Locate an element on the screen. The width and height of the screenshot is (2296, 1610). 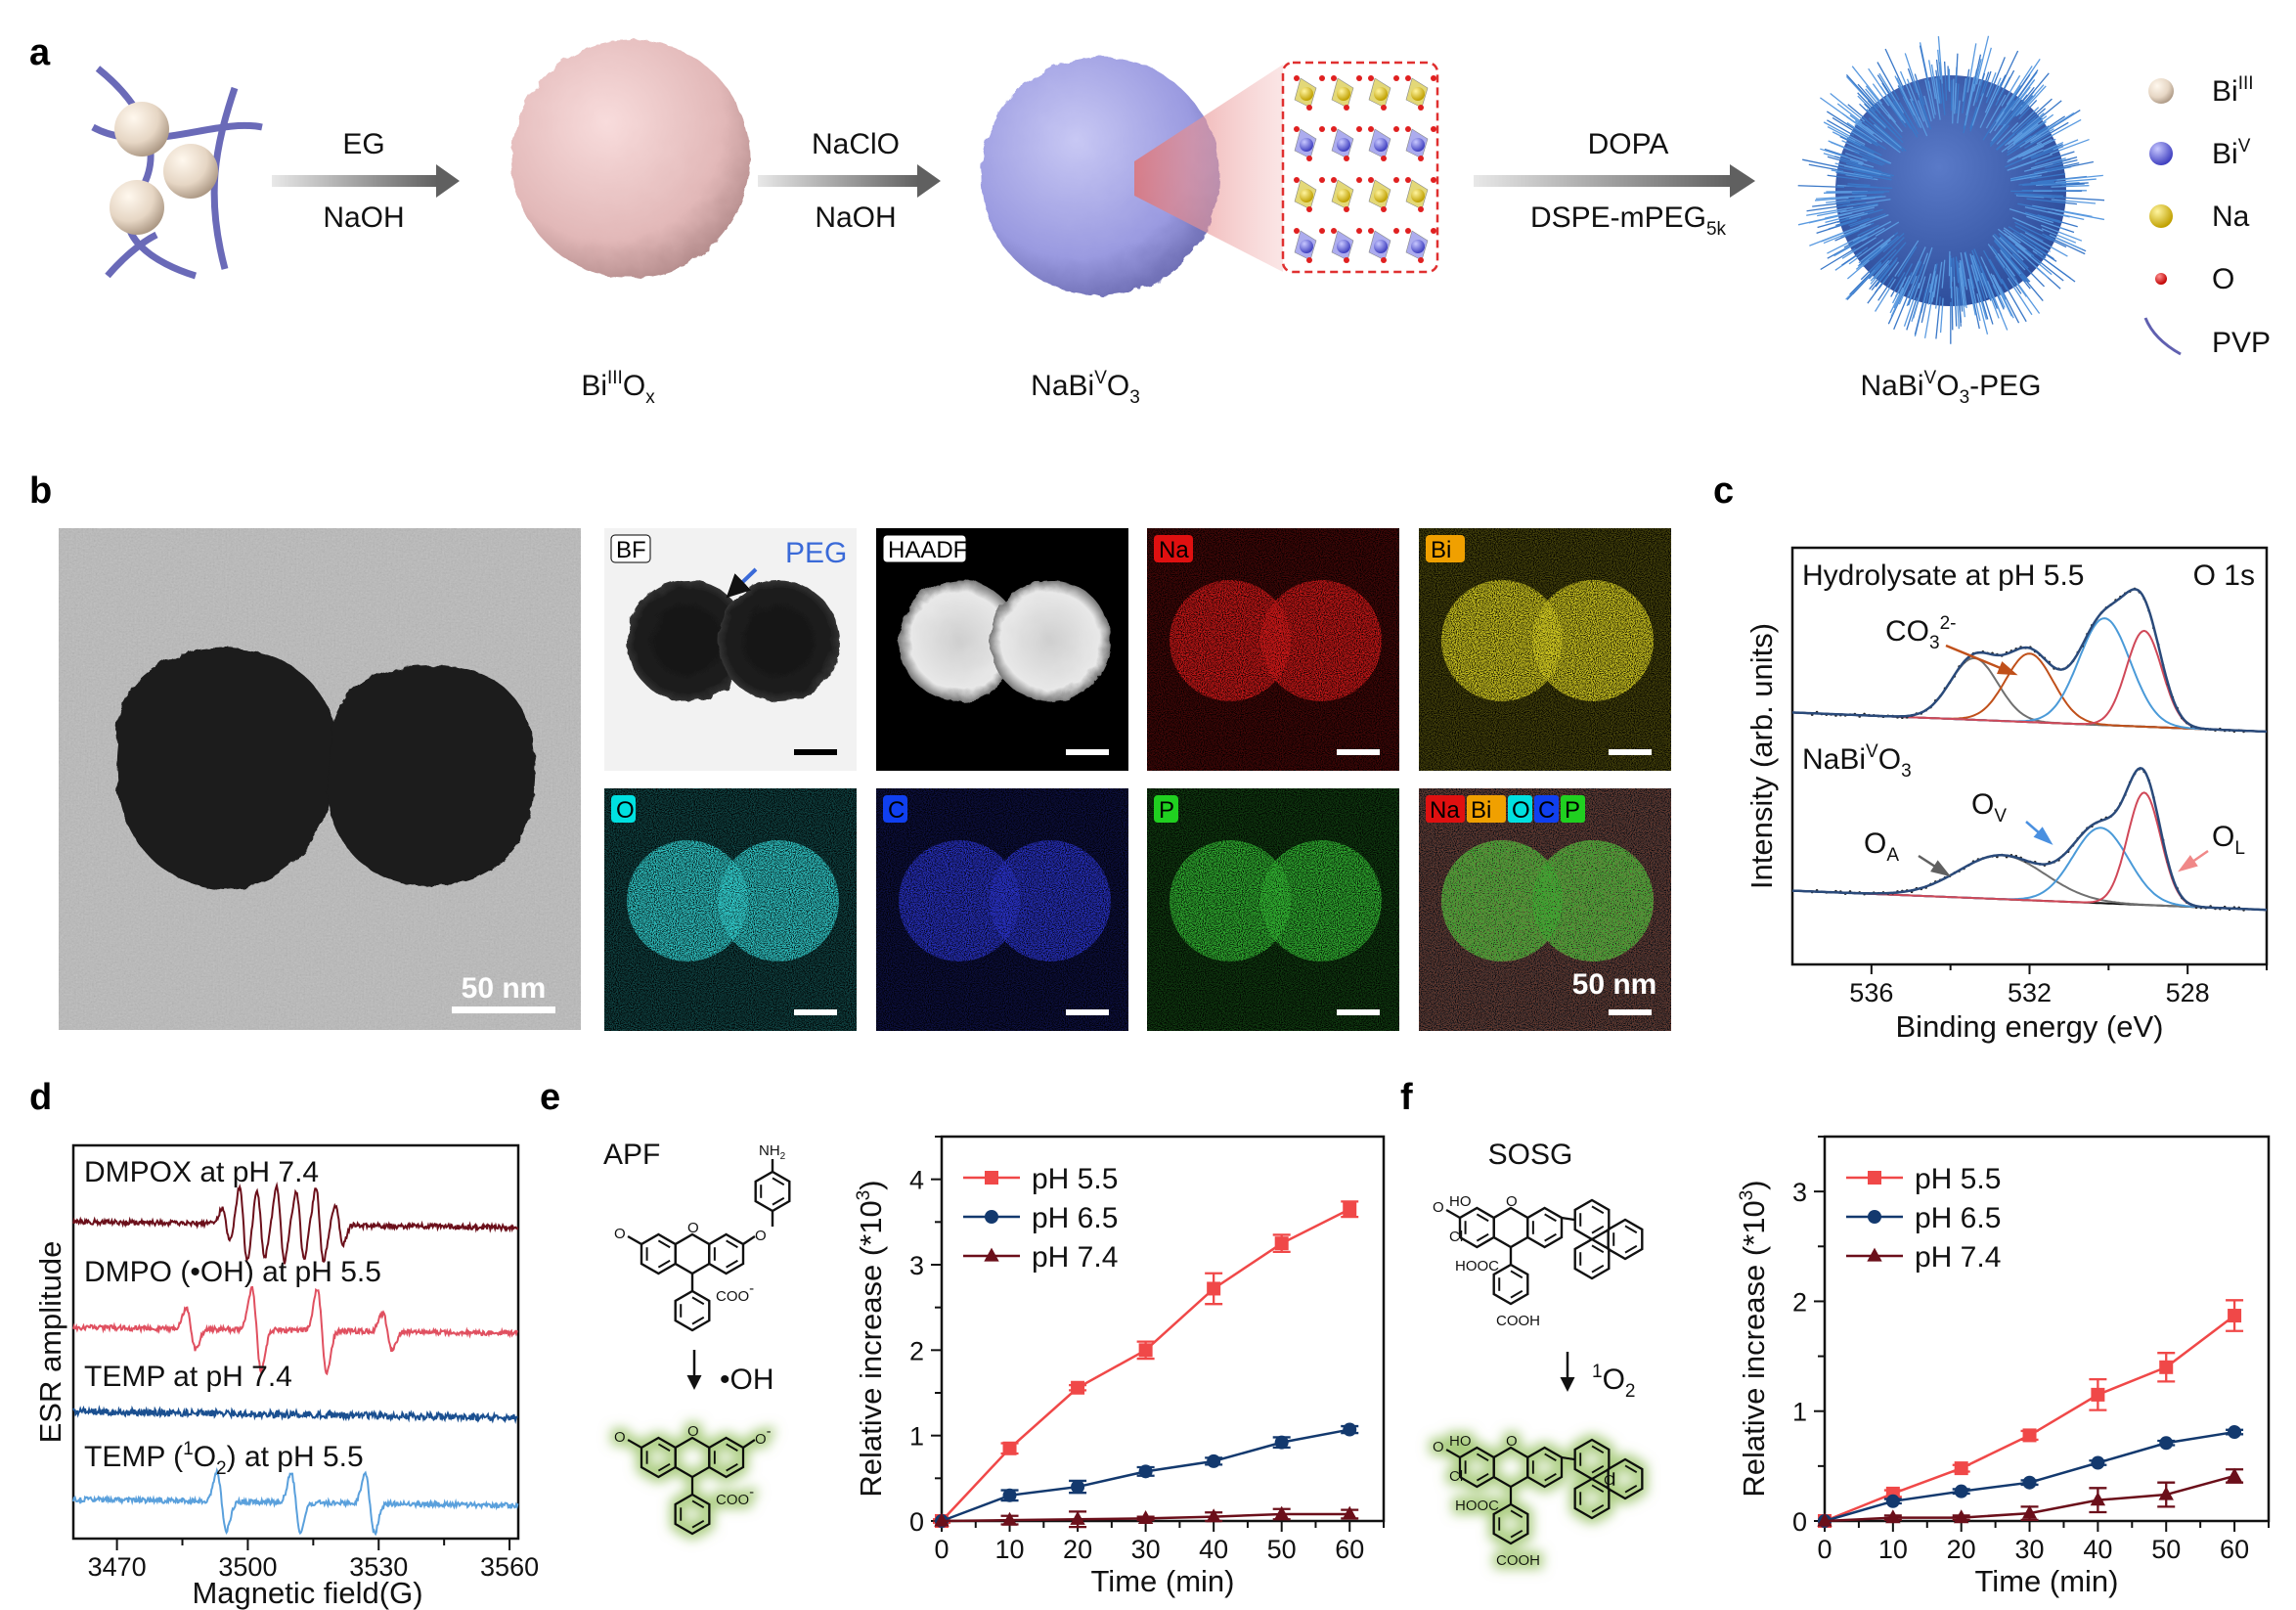
text-span: CO is located at coordinates (1907, 631).